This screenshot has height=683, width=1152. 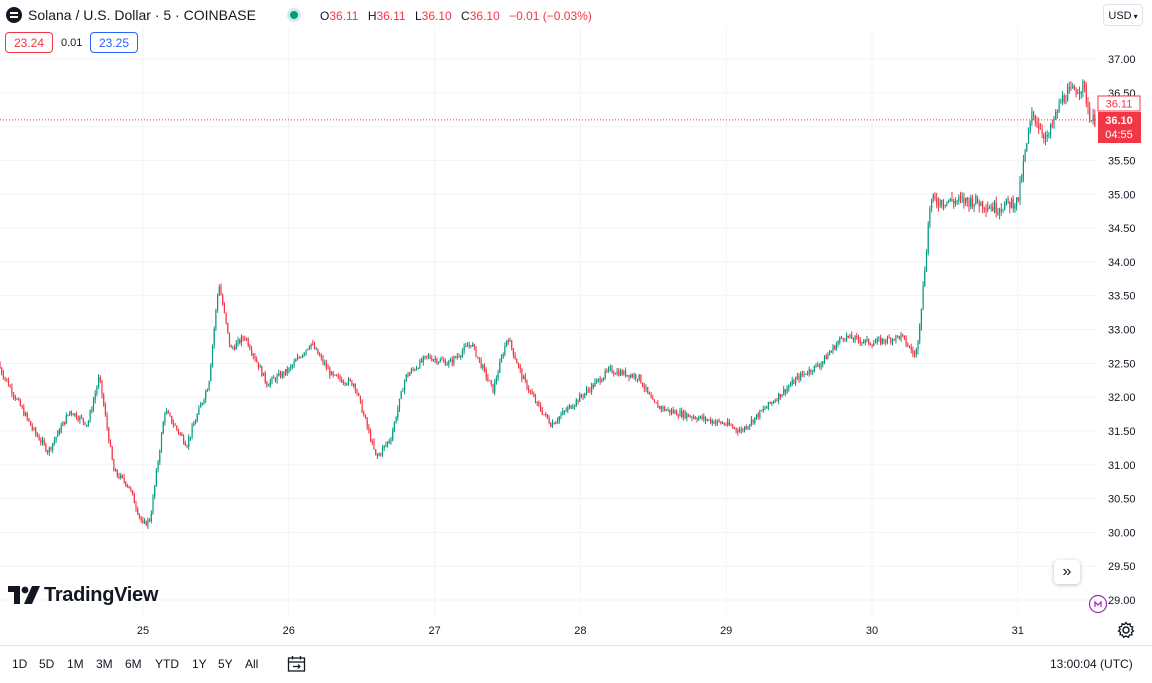 I want to click on range-5y-button: 5Y, so click(x=225, y=664).